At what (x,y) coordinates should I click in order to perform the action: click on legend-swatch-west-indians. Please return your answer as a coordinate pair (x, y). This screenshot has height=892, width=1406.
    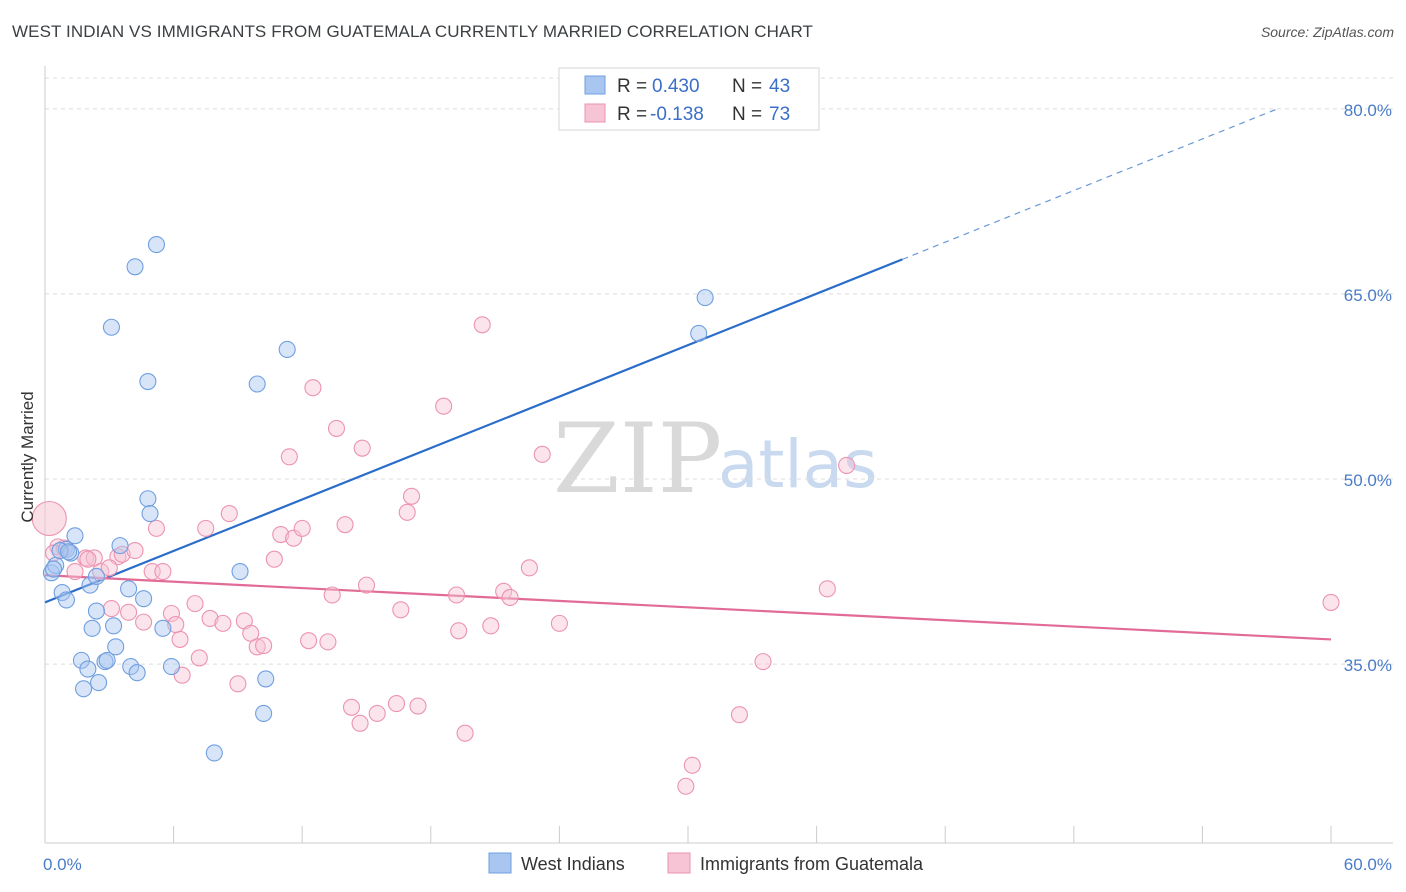
    Looking at the image, I should click on (595, 85).